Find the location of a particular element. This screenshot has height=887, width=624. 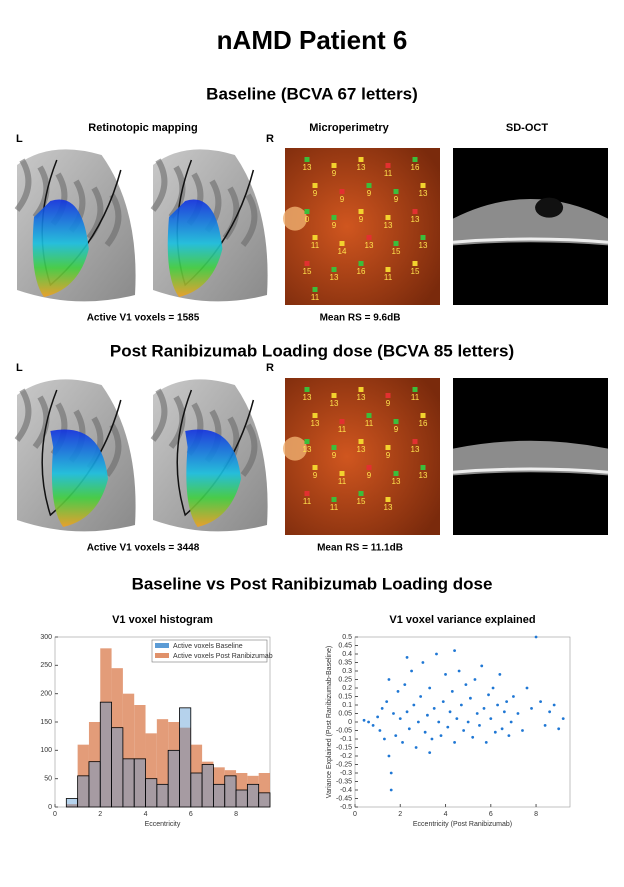

mp-sensitivity: 14 is located at coordinates (342, 251).